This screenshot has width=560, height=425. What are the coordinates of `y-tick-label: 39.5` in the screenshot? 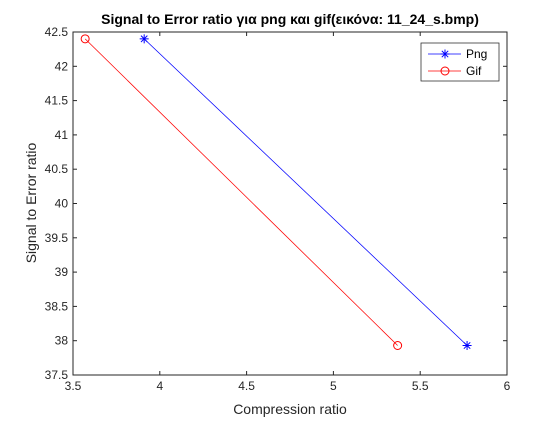 It's located at (57, 238).